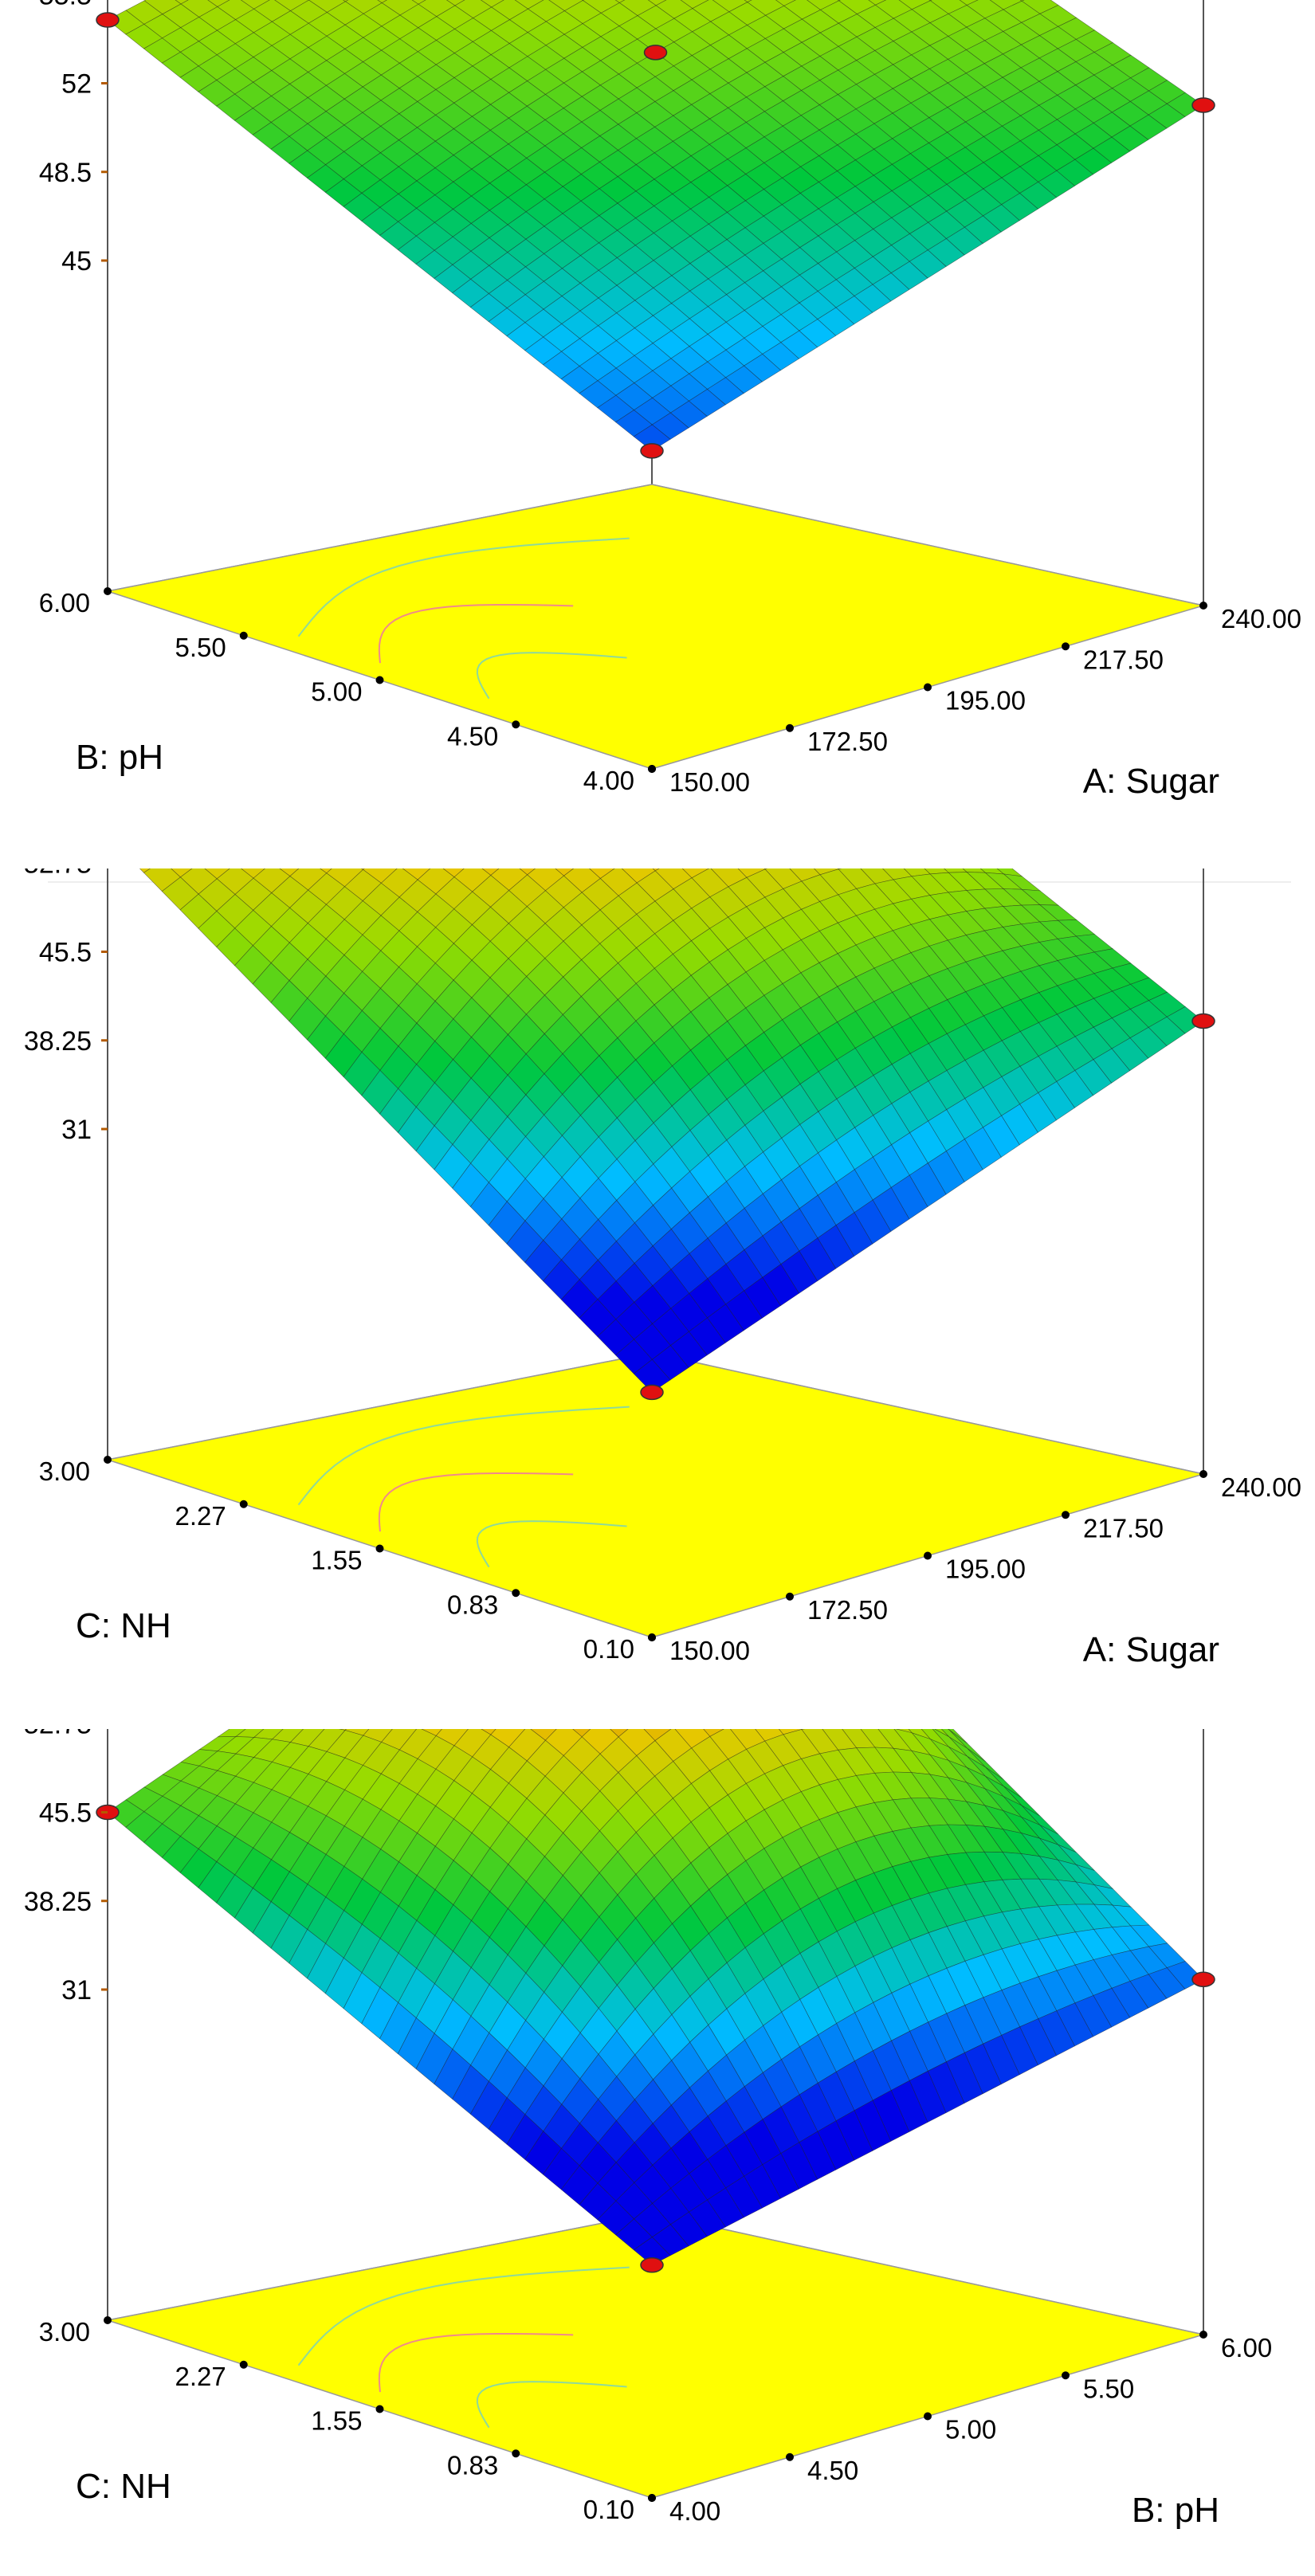 The height and width of the screenshot is (2576, 1315). I want to click on x-tick-label: 217.50, so click(1124, 659).